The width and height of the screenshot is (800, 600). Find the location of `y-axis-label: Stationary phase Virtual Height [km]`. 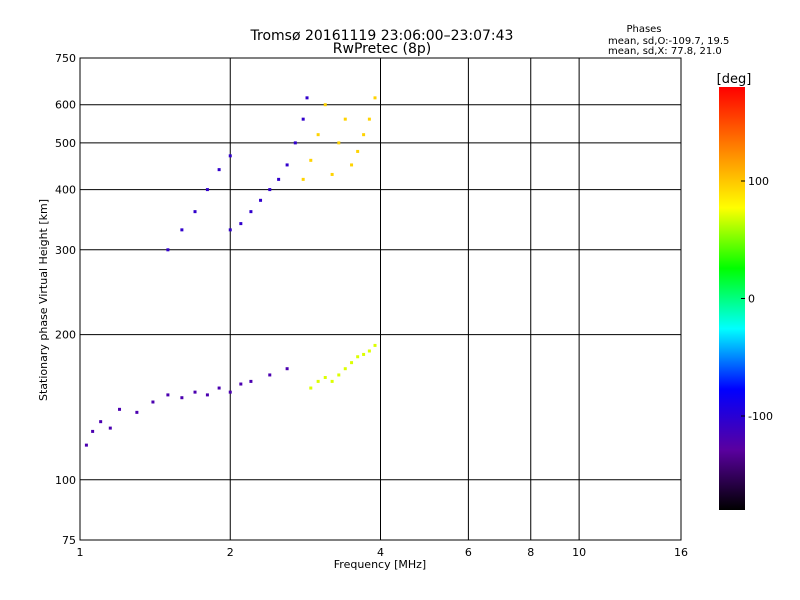

y-axis-label: Stationary phase Virtual Height [km] is located at coordinates (43, 300).